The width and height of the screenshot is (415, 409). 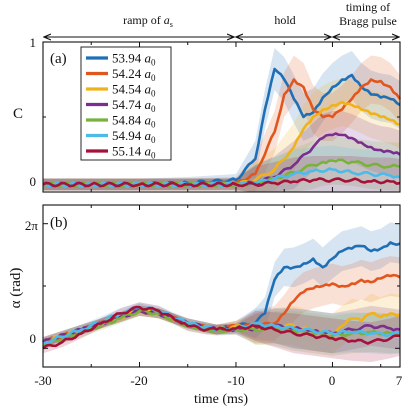 I want to click on legend-label-53.94: 53.94 a0, so click(x=134, y=59).